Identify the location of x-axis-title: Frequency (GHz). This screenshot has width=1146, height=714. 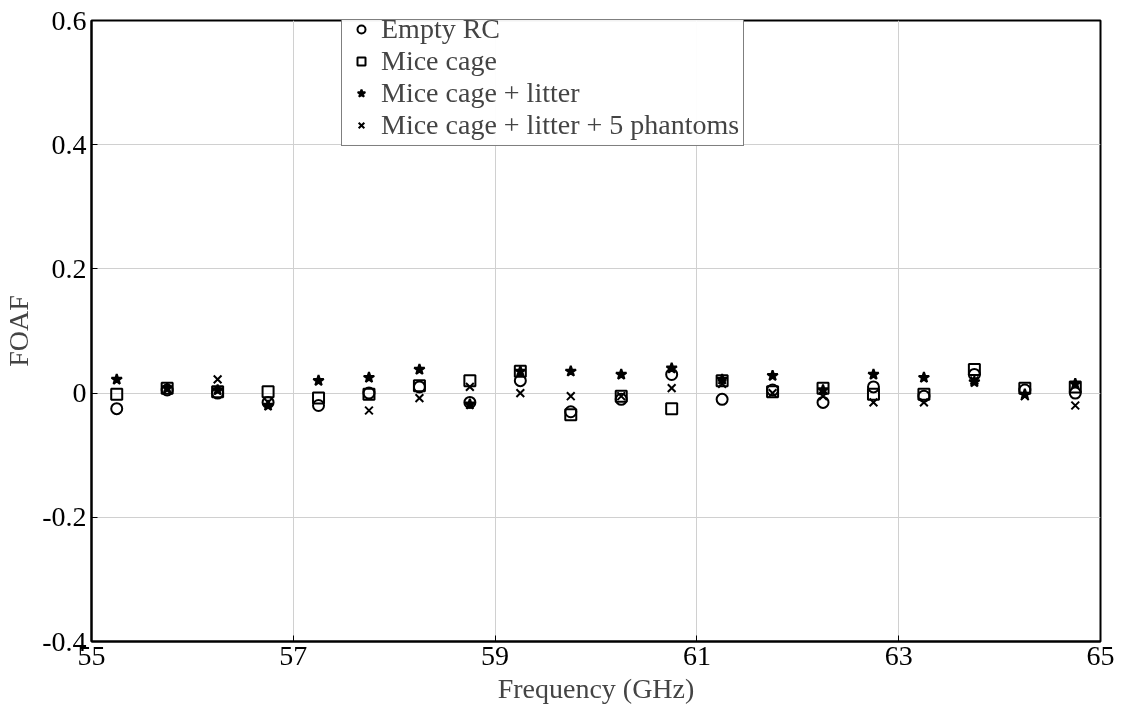
(596, 688).